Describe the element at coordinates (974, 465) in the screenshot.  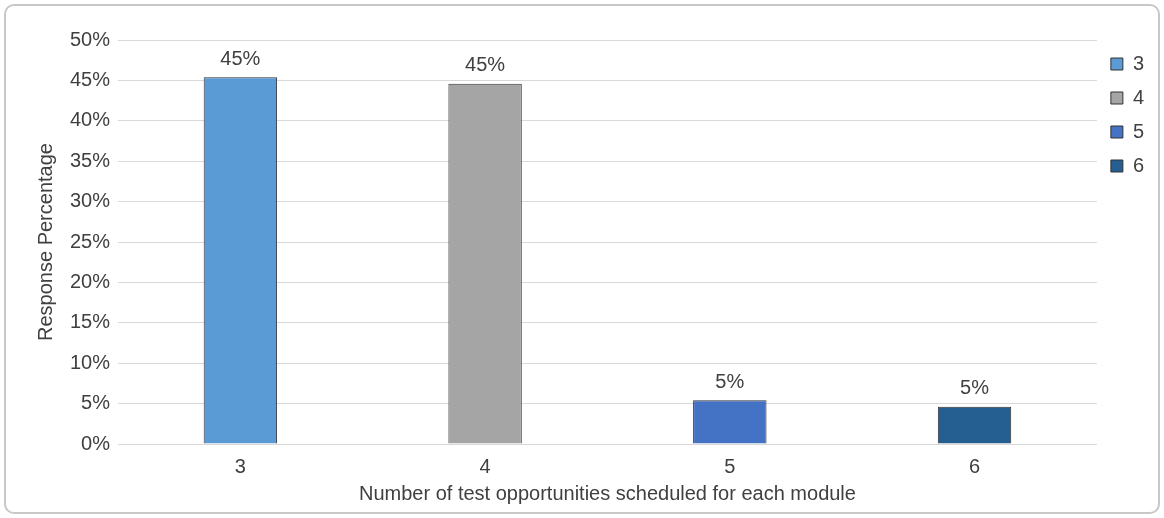
I see `x-tick-label: 6` at that location.